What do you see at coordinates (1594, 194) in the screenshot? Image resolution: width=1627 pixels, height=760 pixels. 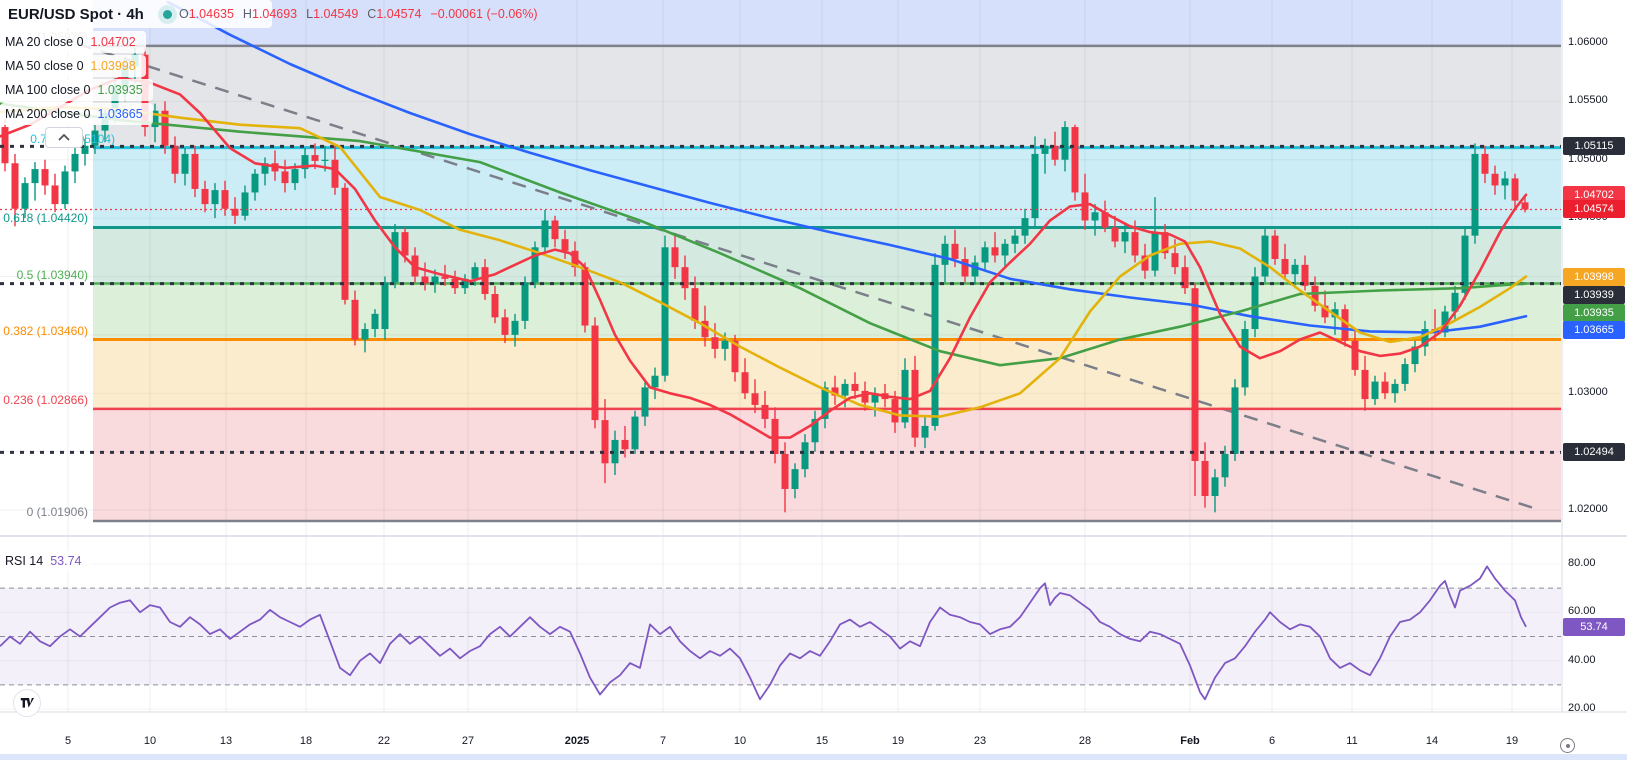 I see `price-badge: 1.04702` at bounding box center [1594, 194].